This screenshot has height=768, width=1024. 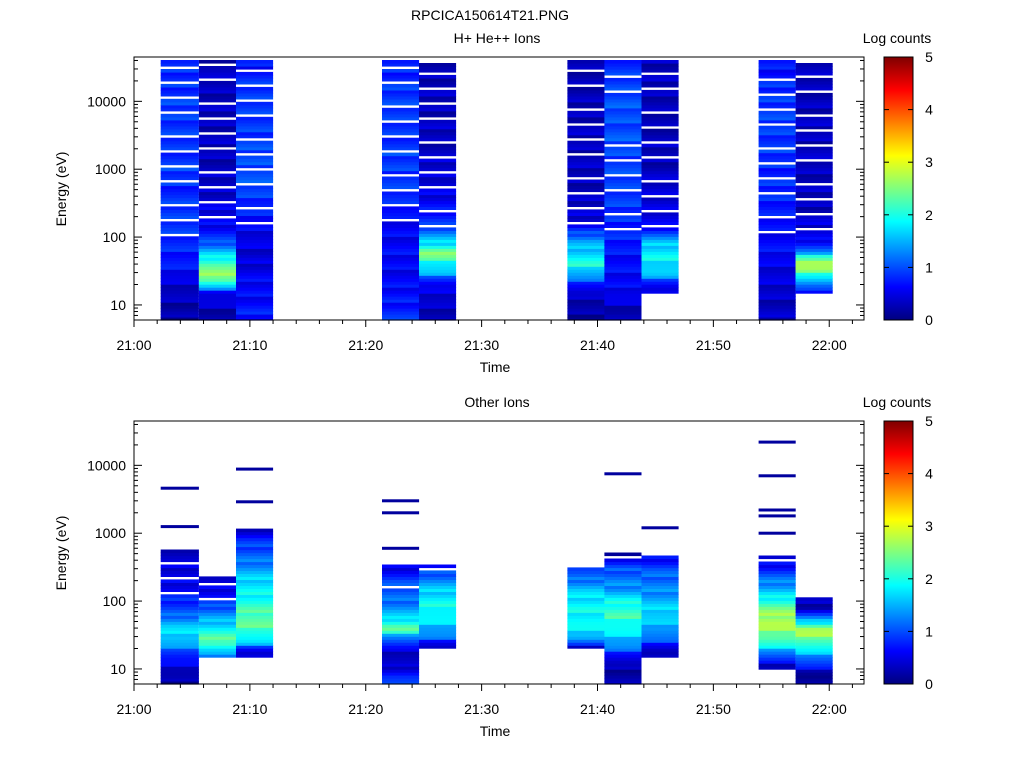 What do you see at coordinates (929, 474) in the screenshot?
I see `colorbar-tick-label: 4` at bounding box center [929, 474].